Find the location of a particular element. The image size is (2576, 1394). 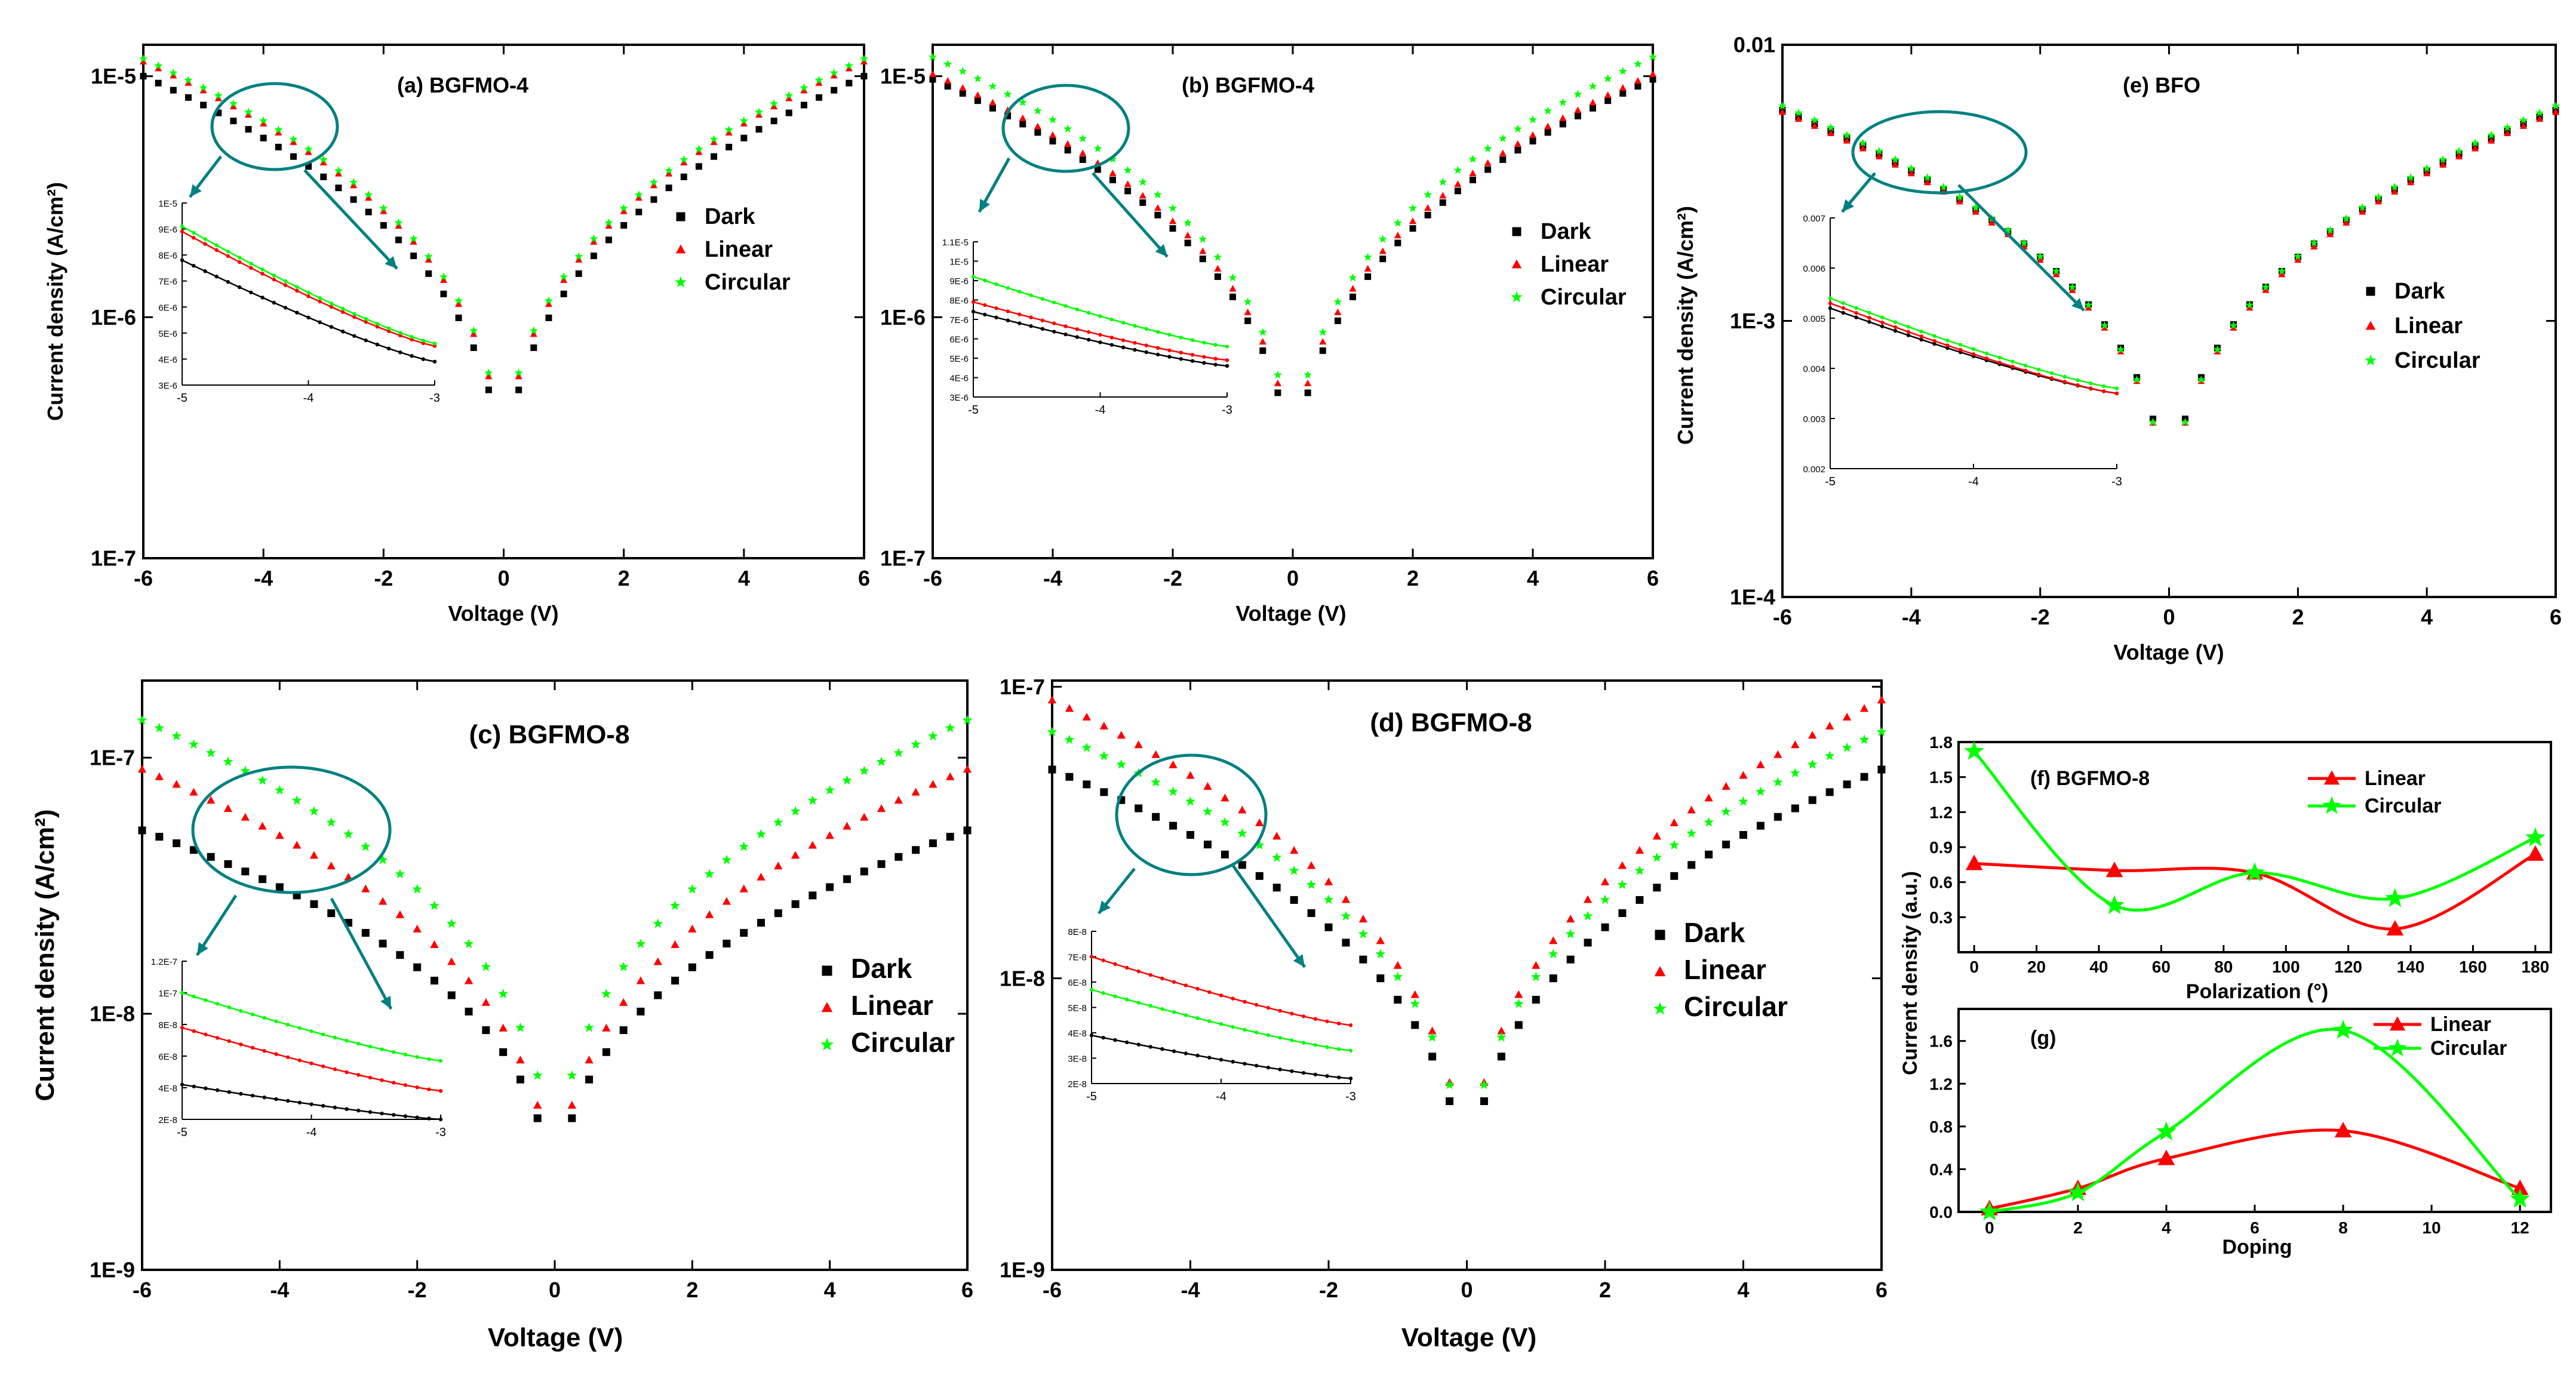

series-circular is located at coordinates (1293, 216).